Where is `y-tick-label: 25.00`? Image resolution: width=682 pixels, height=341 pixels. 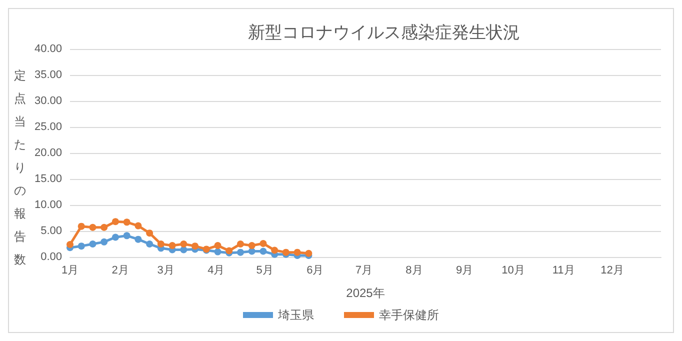
y-tick-label: 25.00 is located at coordinates (48, 127).